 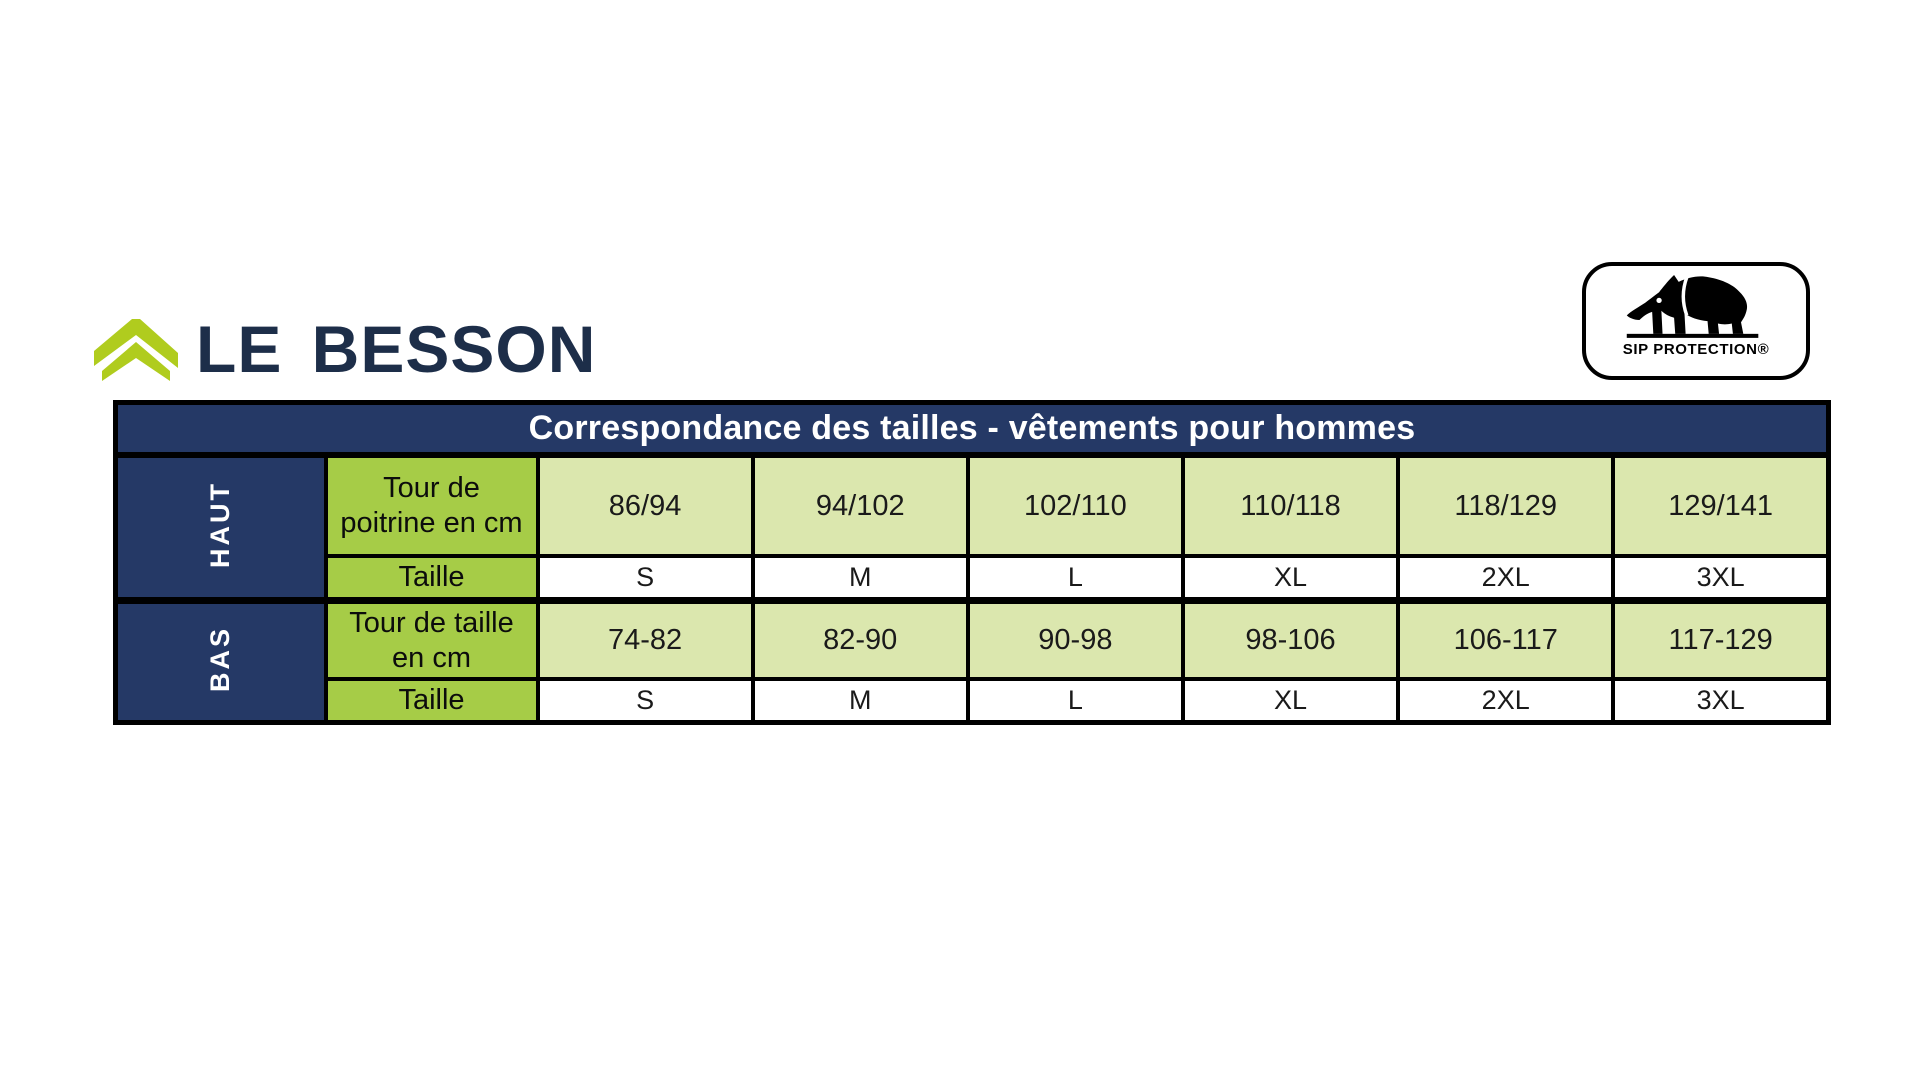 What do you see at coordinates (1696, 349) in the screenshot?
I see `sip-protection-label: SIP PROTECTION®` at bounding box center [1696, 349].